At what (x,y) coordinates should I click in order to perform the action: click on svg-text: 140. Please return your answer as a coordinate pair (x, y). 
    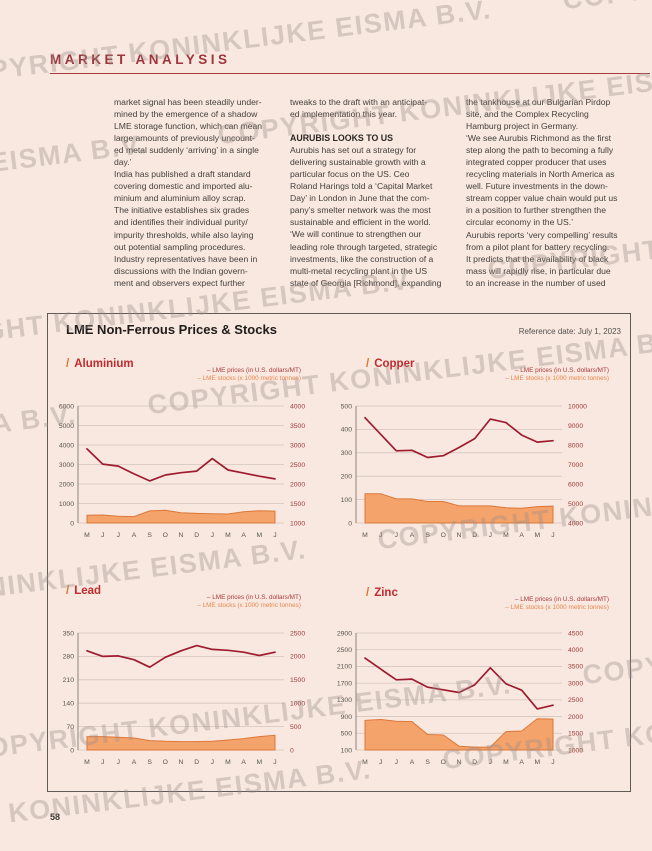
    Looking at the image, I should click on (69, 704).